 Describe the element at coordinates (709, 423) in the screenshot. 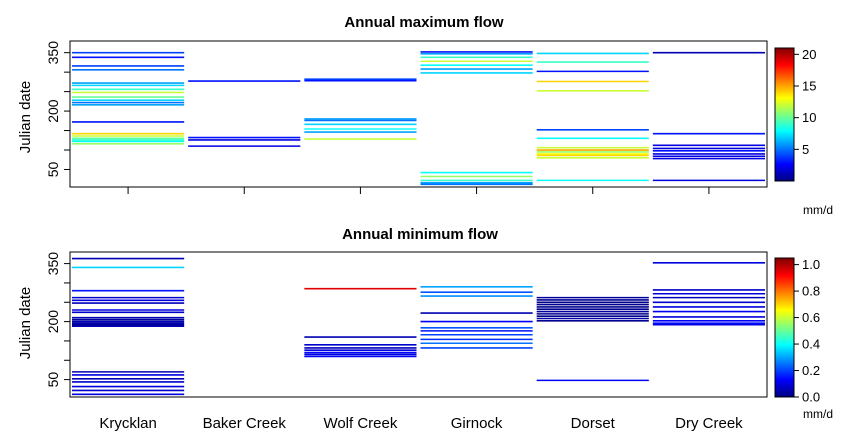

I see `category-label-dry-creek: Dry Creek` at that location.